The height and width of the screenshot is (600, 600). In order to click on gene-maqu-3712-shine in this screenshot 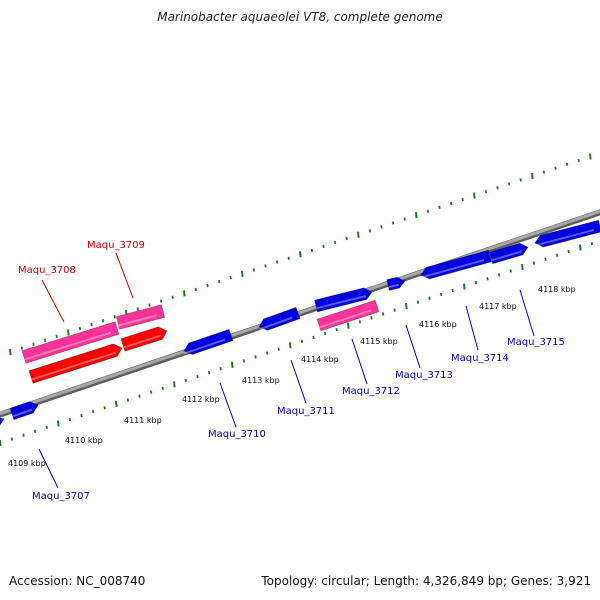, I will do `click(345, 319)`.